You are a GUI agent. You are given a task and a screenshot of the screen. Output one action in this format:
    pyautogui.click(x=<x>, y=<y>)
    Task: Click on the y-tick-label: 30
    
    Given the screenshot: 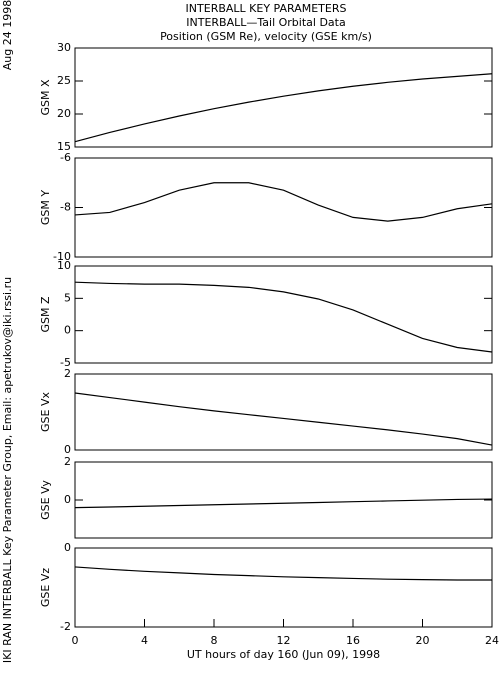 What is the action you would take?
    pyautogui.click(x=64, y=47)
    